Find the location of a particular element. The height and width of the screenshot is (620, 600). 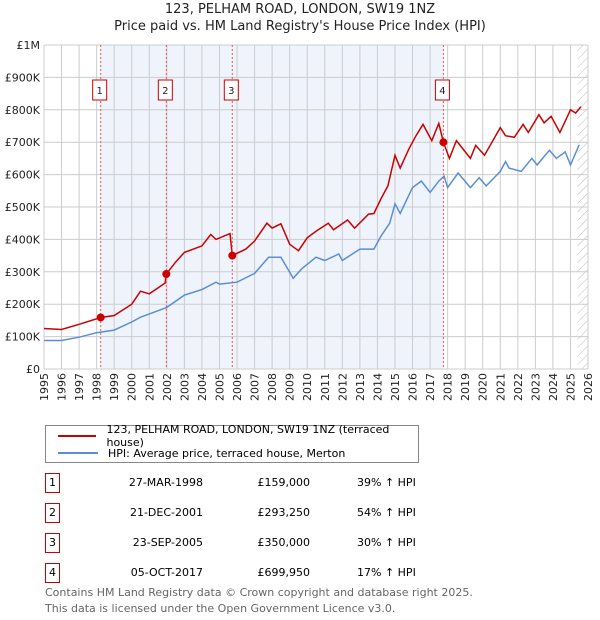

sale-price: £350,000 is located at coordinates (284, 542).